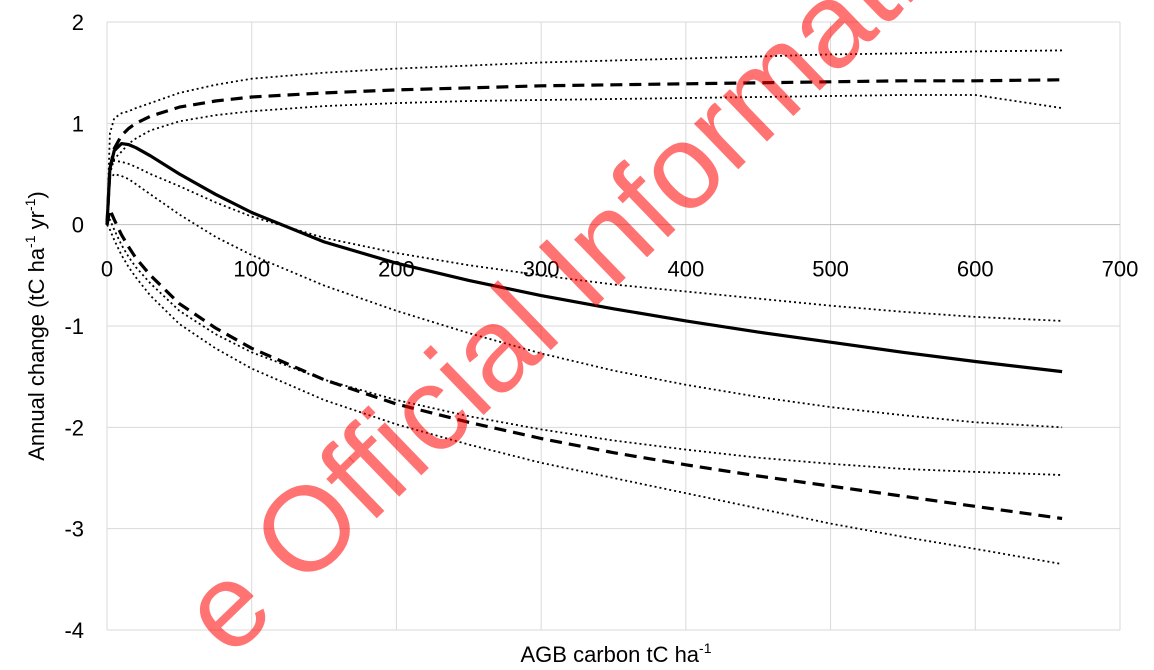 The height and width of the screenshot is (670, 1154). I want to click on x-tick-label: 100, so click(251, 269).